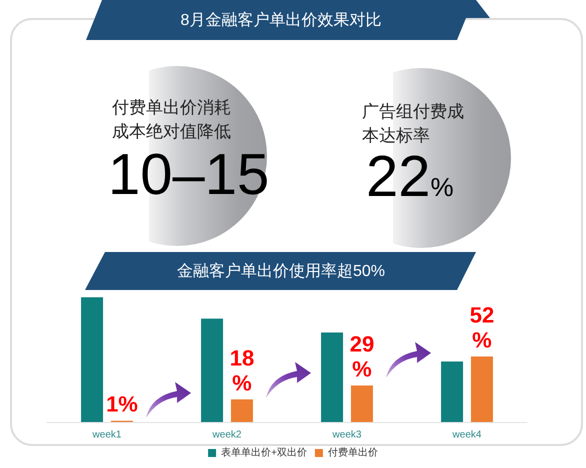 The image size is (586, 468). I want to click on text: 22%, so click(410, 176).